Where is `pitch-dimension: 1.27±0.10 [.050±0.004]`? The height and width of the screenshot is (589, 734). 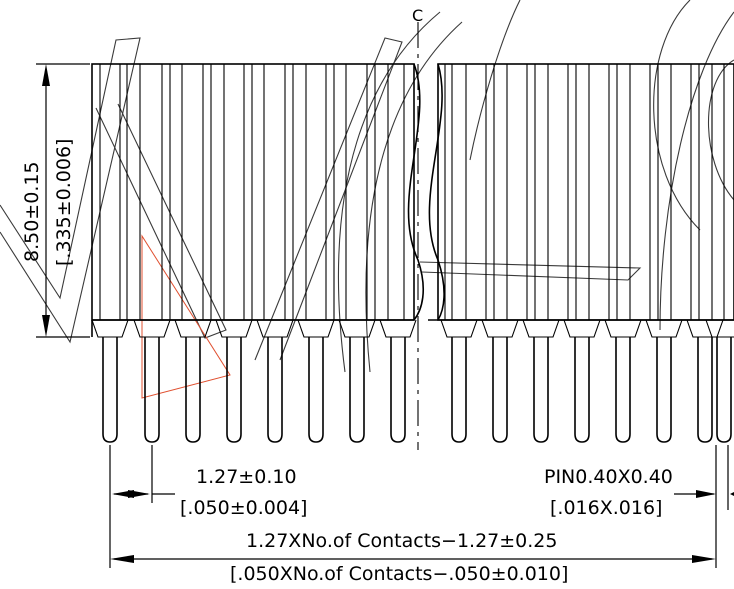
pitch-dimension: 1.27±0.10 [.050±0.004] is located at coordinates (208, 506).